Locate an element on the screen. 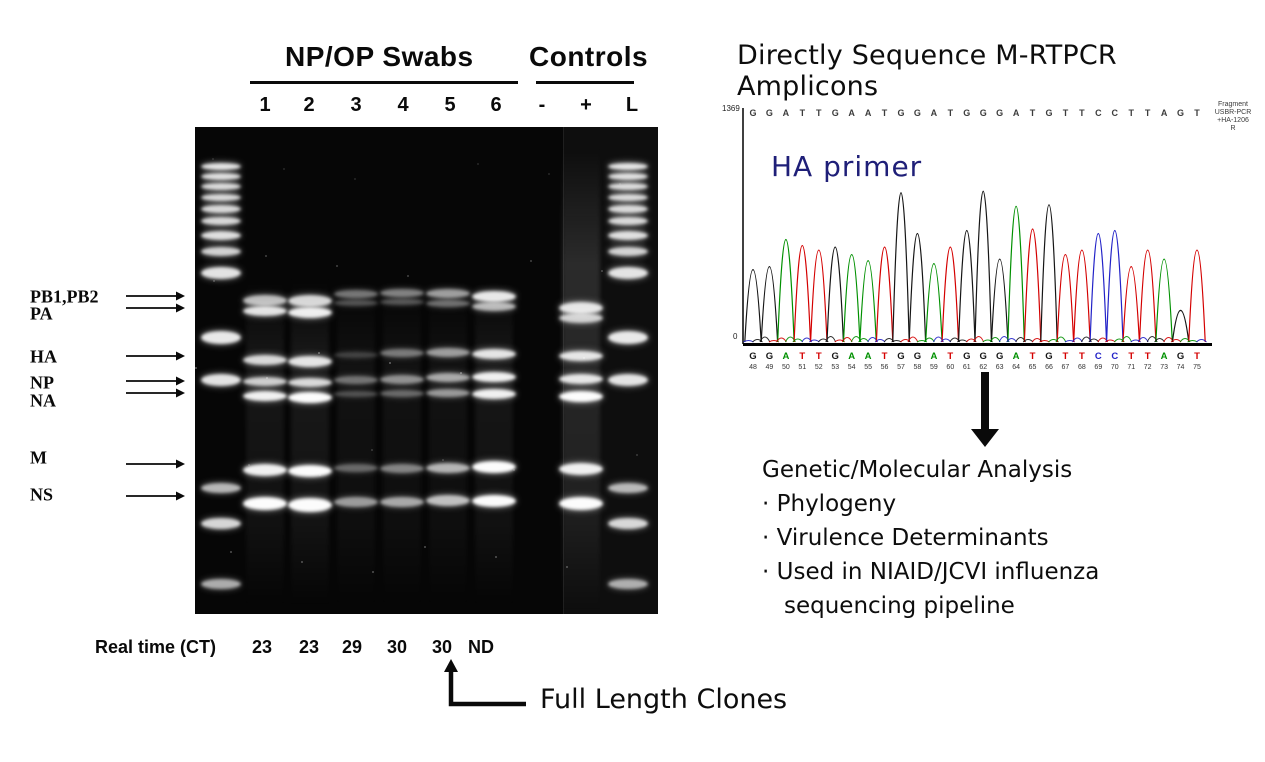  base-position: 52 is located at coordinates (819, 367).